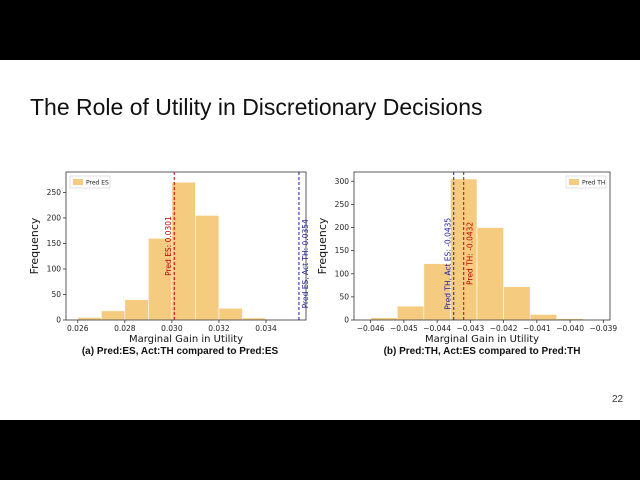 The height and width of the screenshot is (480, 640). I want to click on page-number: 22, so click(618, 399).